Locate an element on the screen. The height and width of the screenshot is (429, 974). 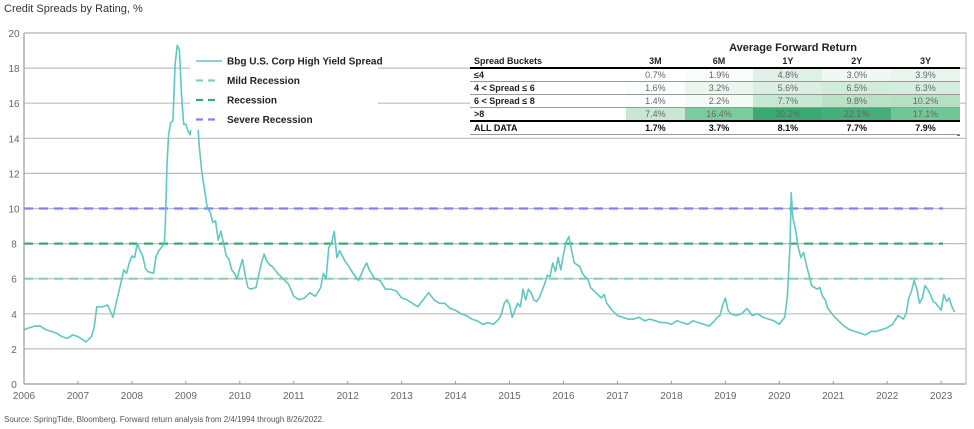
table-header-cell: 6M is located at coordinates (719, 62).